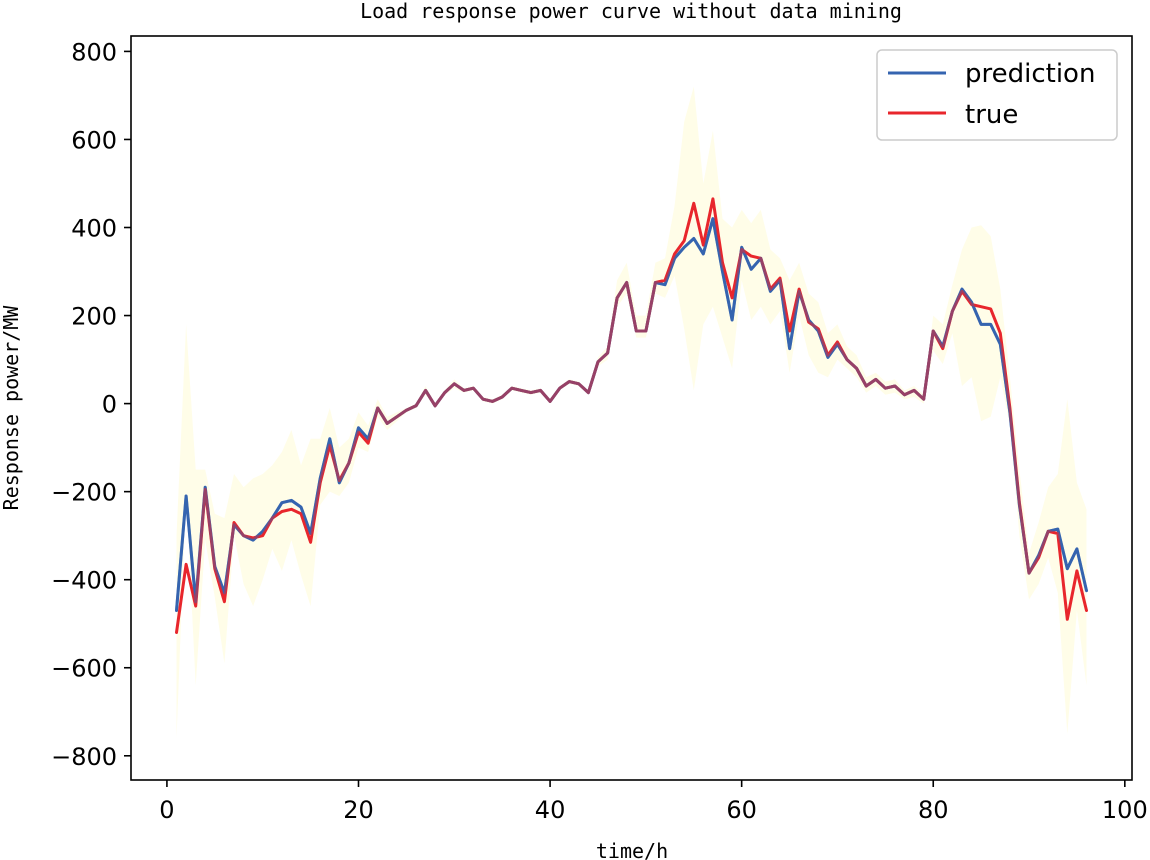 This screenshot has height=860, width=1150. Describe the element at coordinates (84, 493) in the screenshot. I see `y-tick-label: −200` at that location.